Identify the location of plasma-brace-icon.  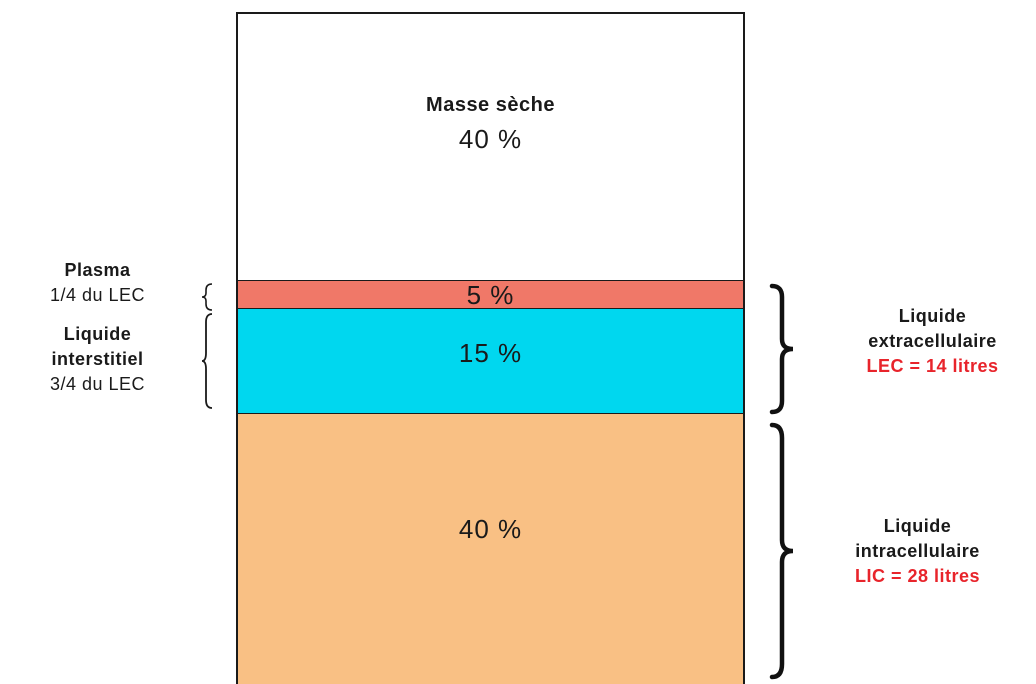
(207, 297).